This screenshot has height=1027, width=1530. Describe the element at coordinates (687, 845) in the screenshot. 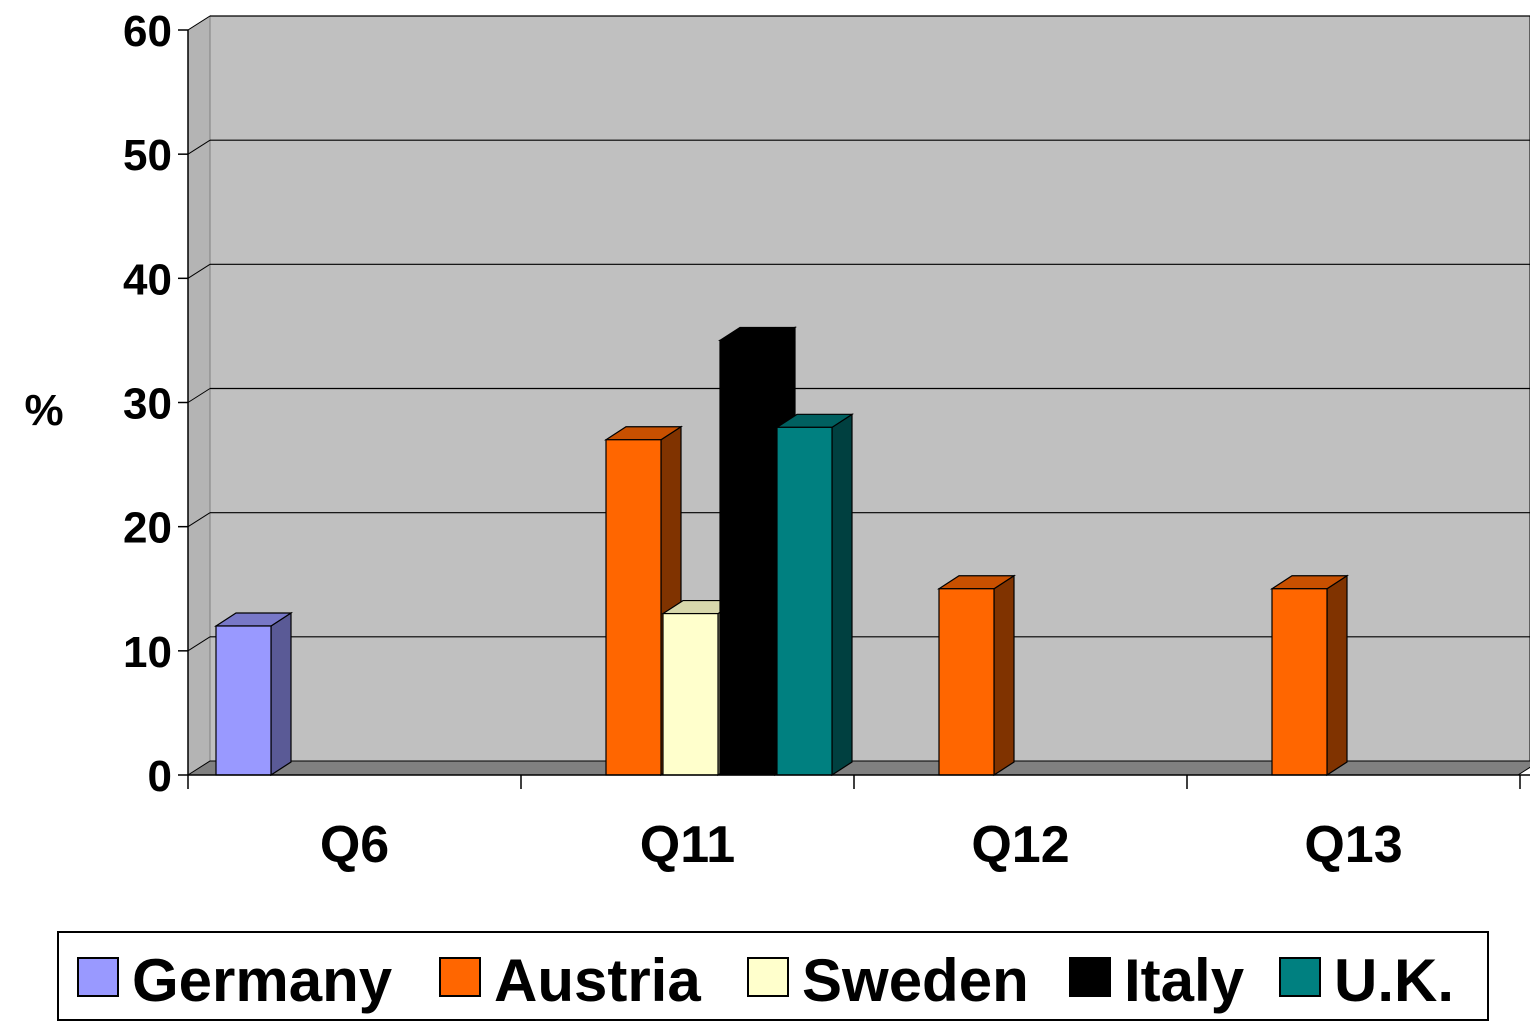

I see `x-tick-label: Q11` at that location.